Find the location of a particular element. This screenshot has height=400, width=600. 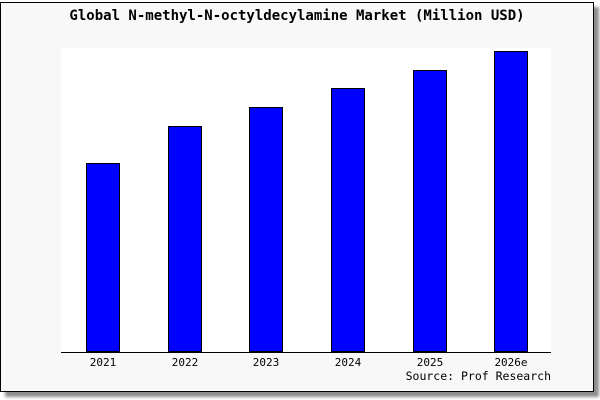

x-axis-tick-labels: 2021 2022 2023 2024 2025 2026e is located at coordinates (306, 364).